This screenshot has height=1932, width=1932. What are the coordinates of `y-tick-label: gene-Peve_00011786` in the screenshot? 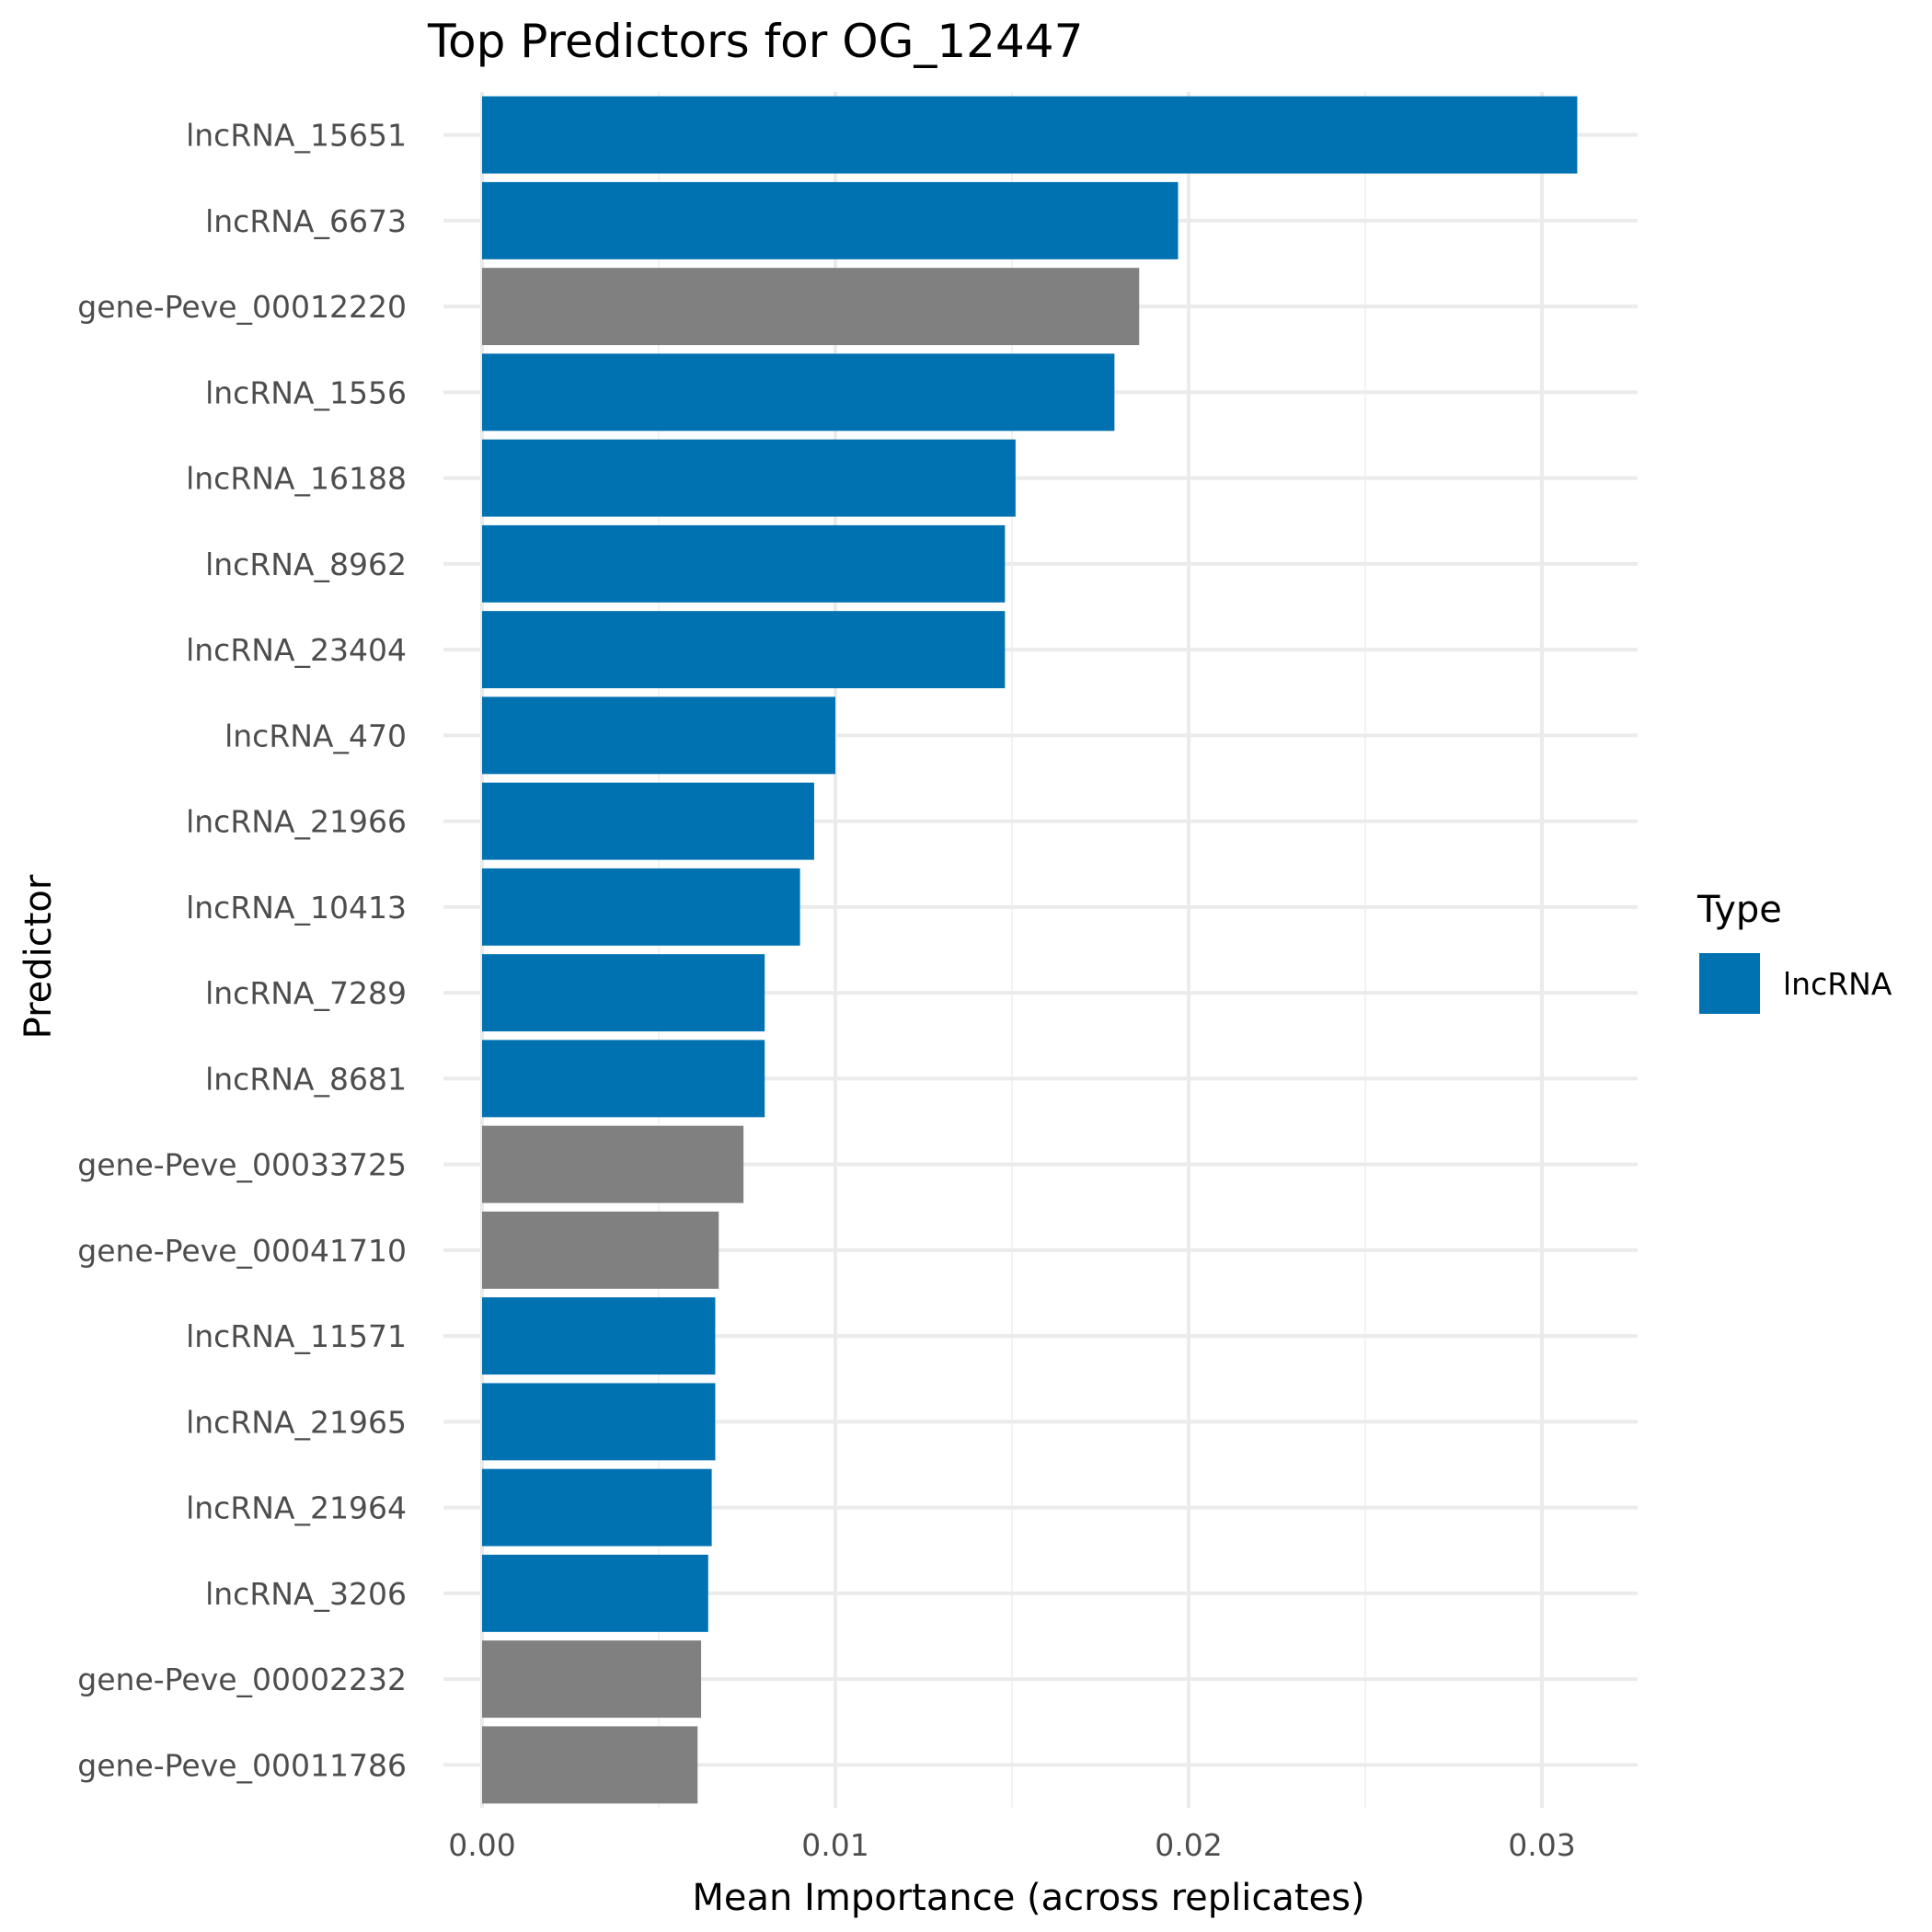 It's located at (242, 1765).